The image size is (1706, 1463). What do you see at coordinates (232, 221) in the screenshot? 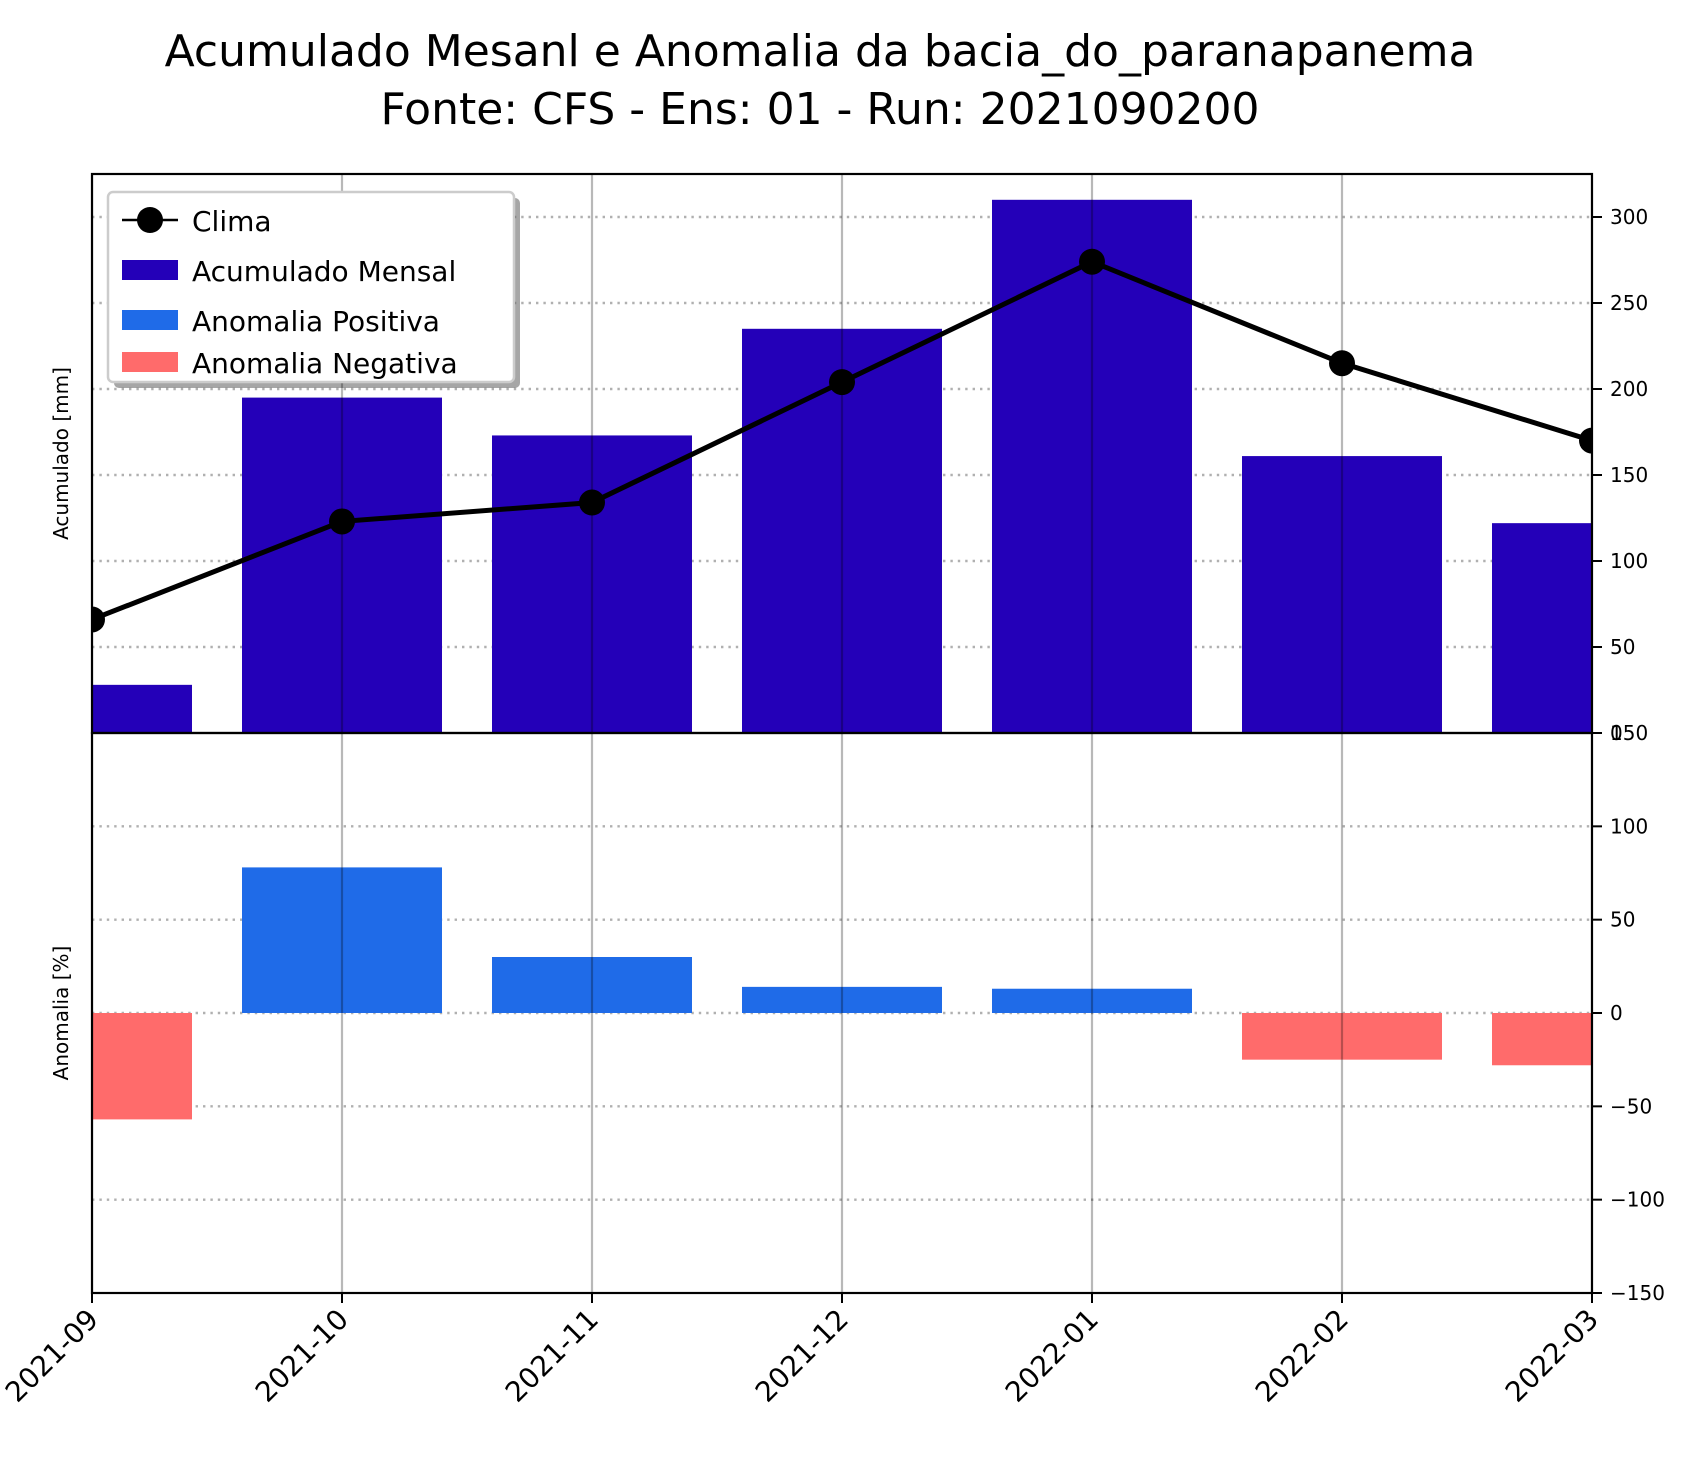
I see `legend-clima-label: Clima` at bounding box center [232, 221].